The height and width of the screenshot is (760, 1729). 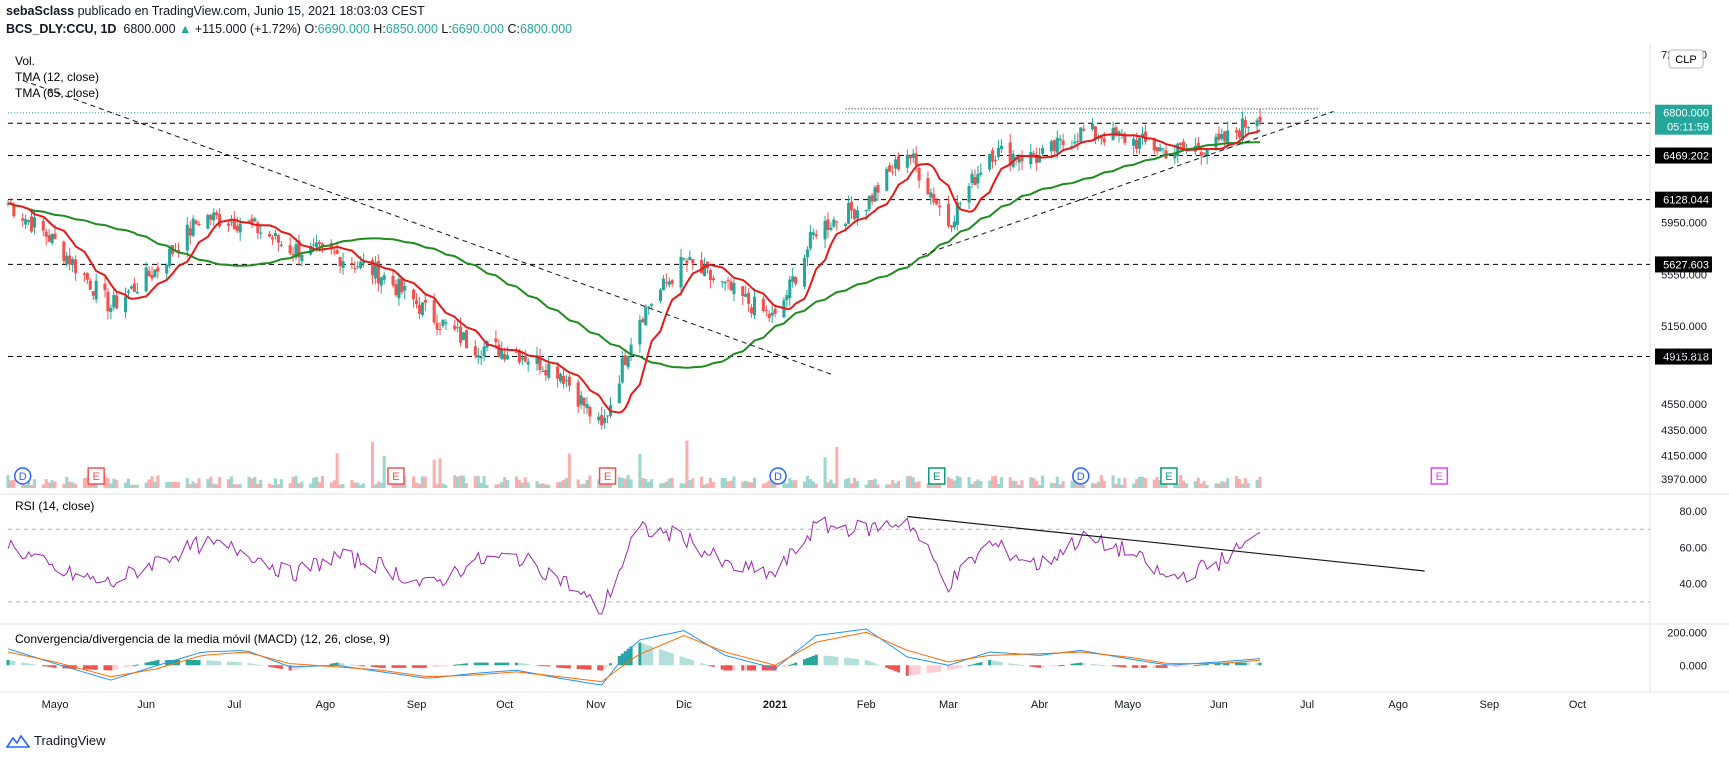 I want to click on time-tick-label: Jun, so click(x=146, y=705).